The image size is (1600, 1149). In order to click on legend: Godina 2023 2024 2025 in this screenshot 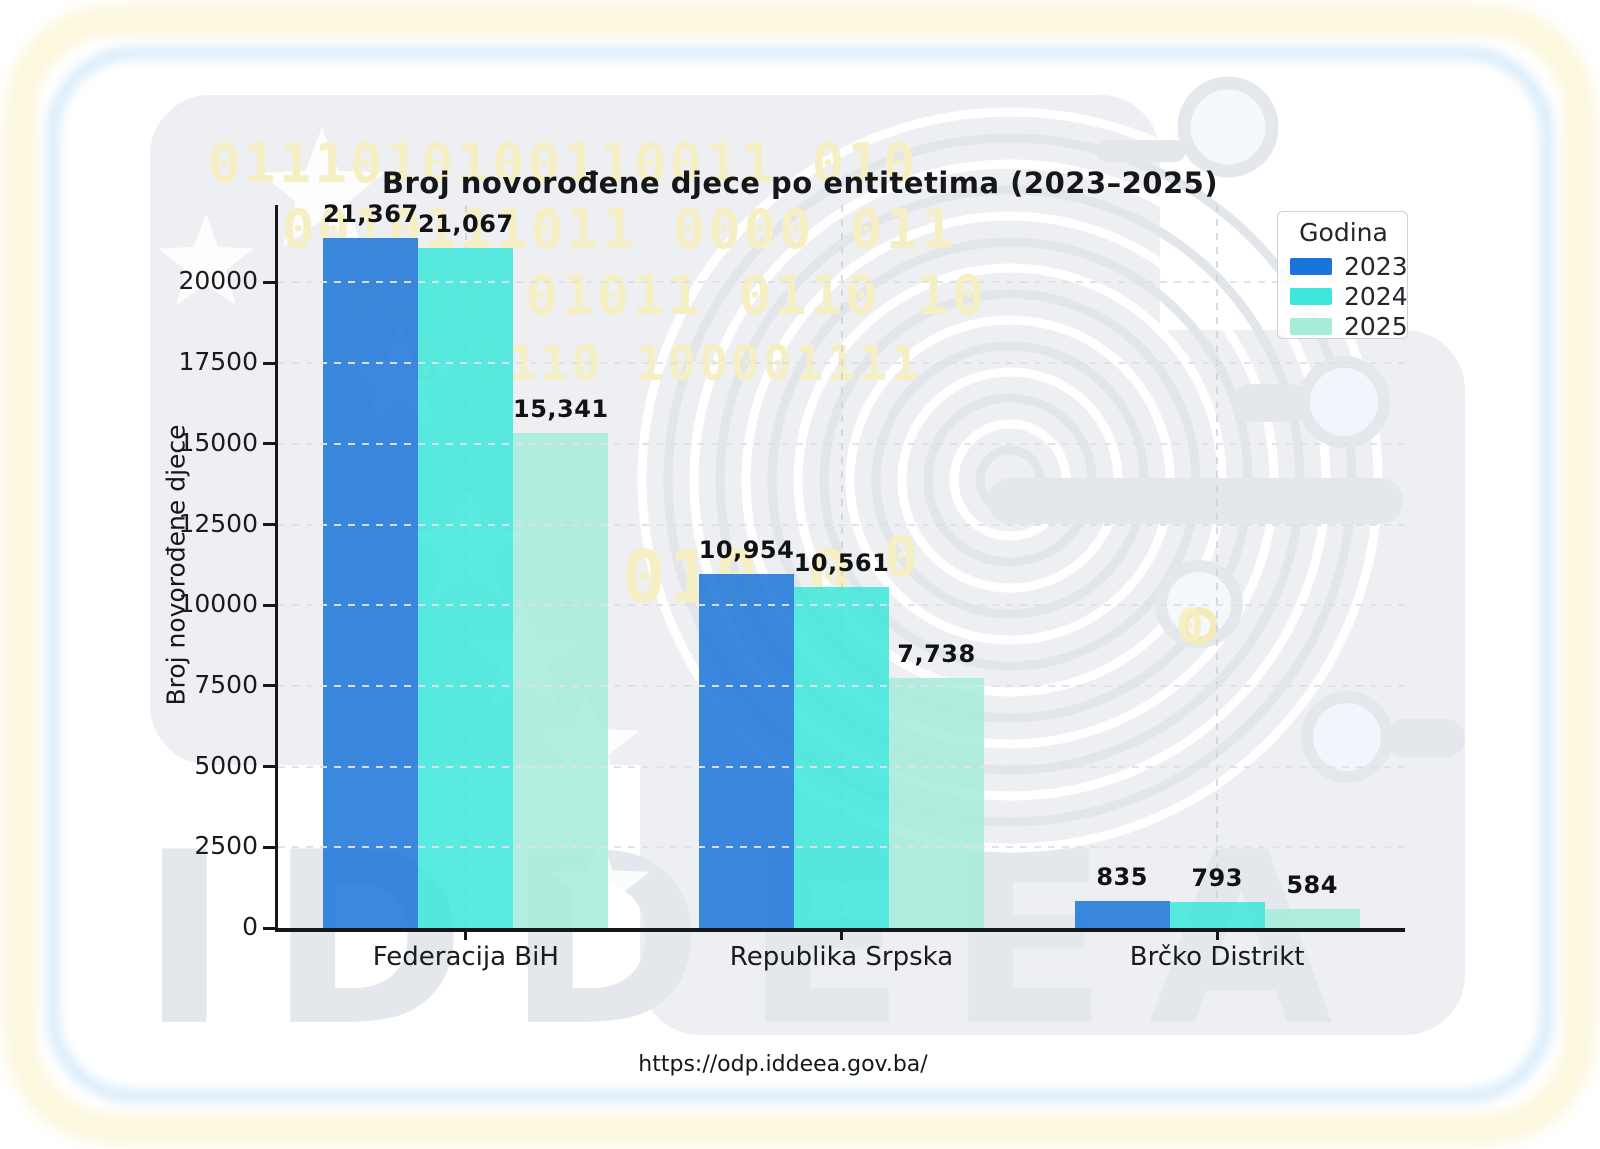, I will do `click(1342, 276)`.